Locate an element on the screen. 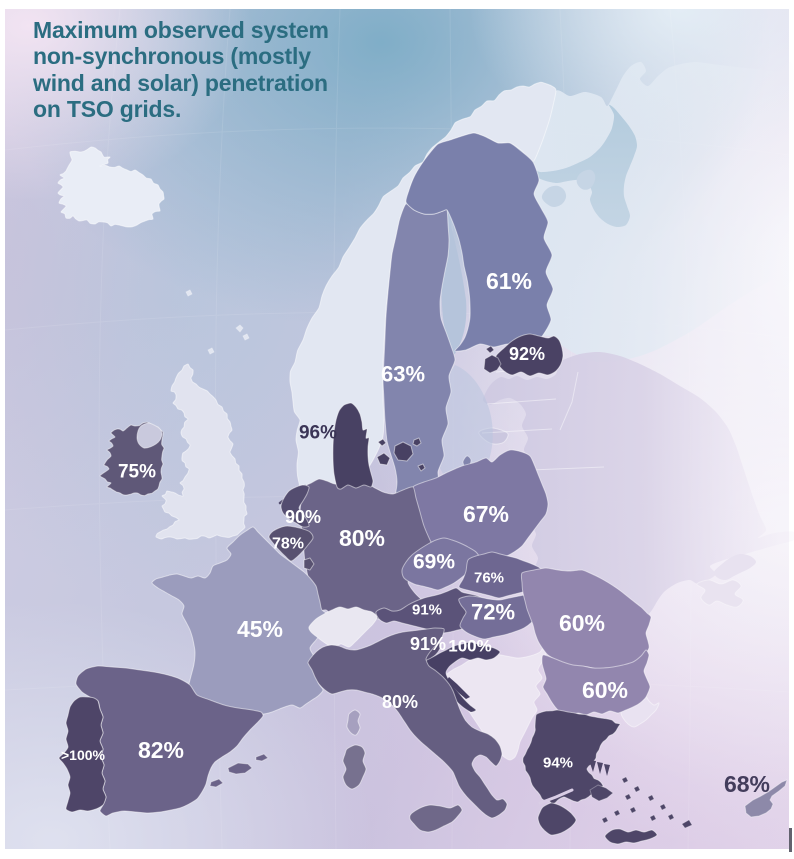 This screenshot has width=794, height=859. svg-text: >100% is located at coordinates (83, 755).